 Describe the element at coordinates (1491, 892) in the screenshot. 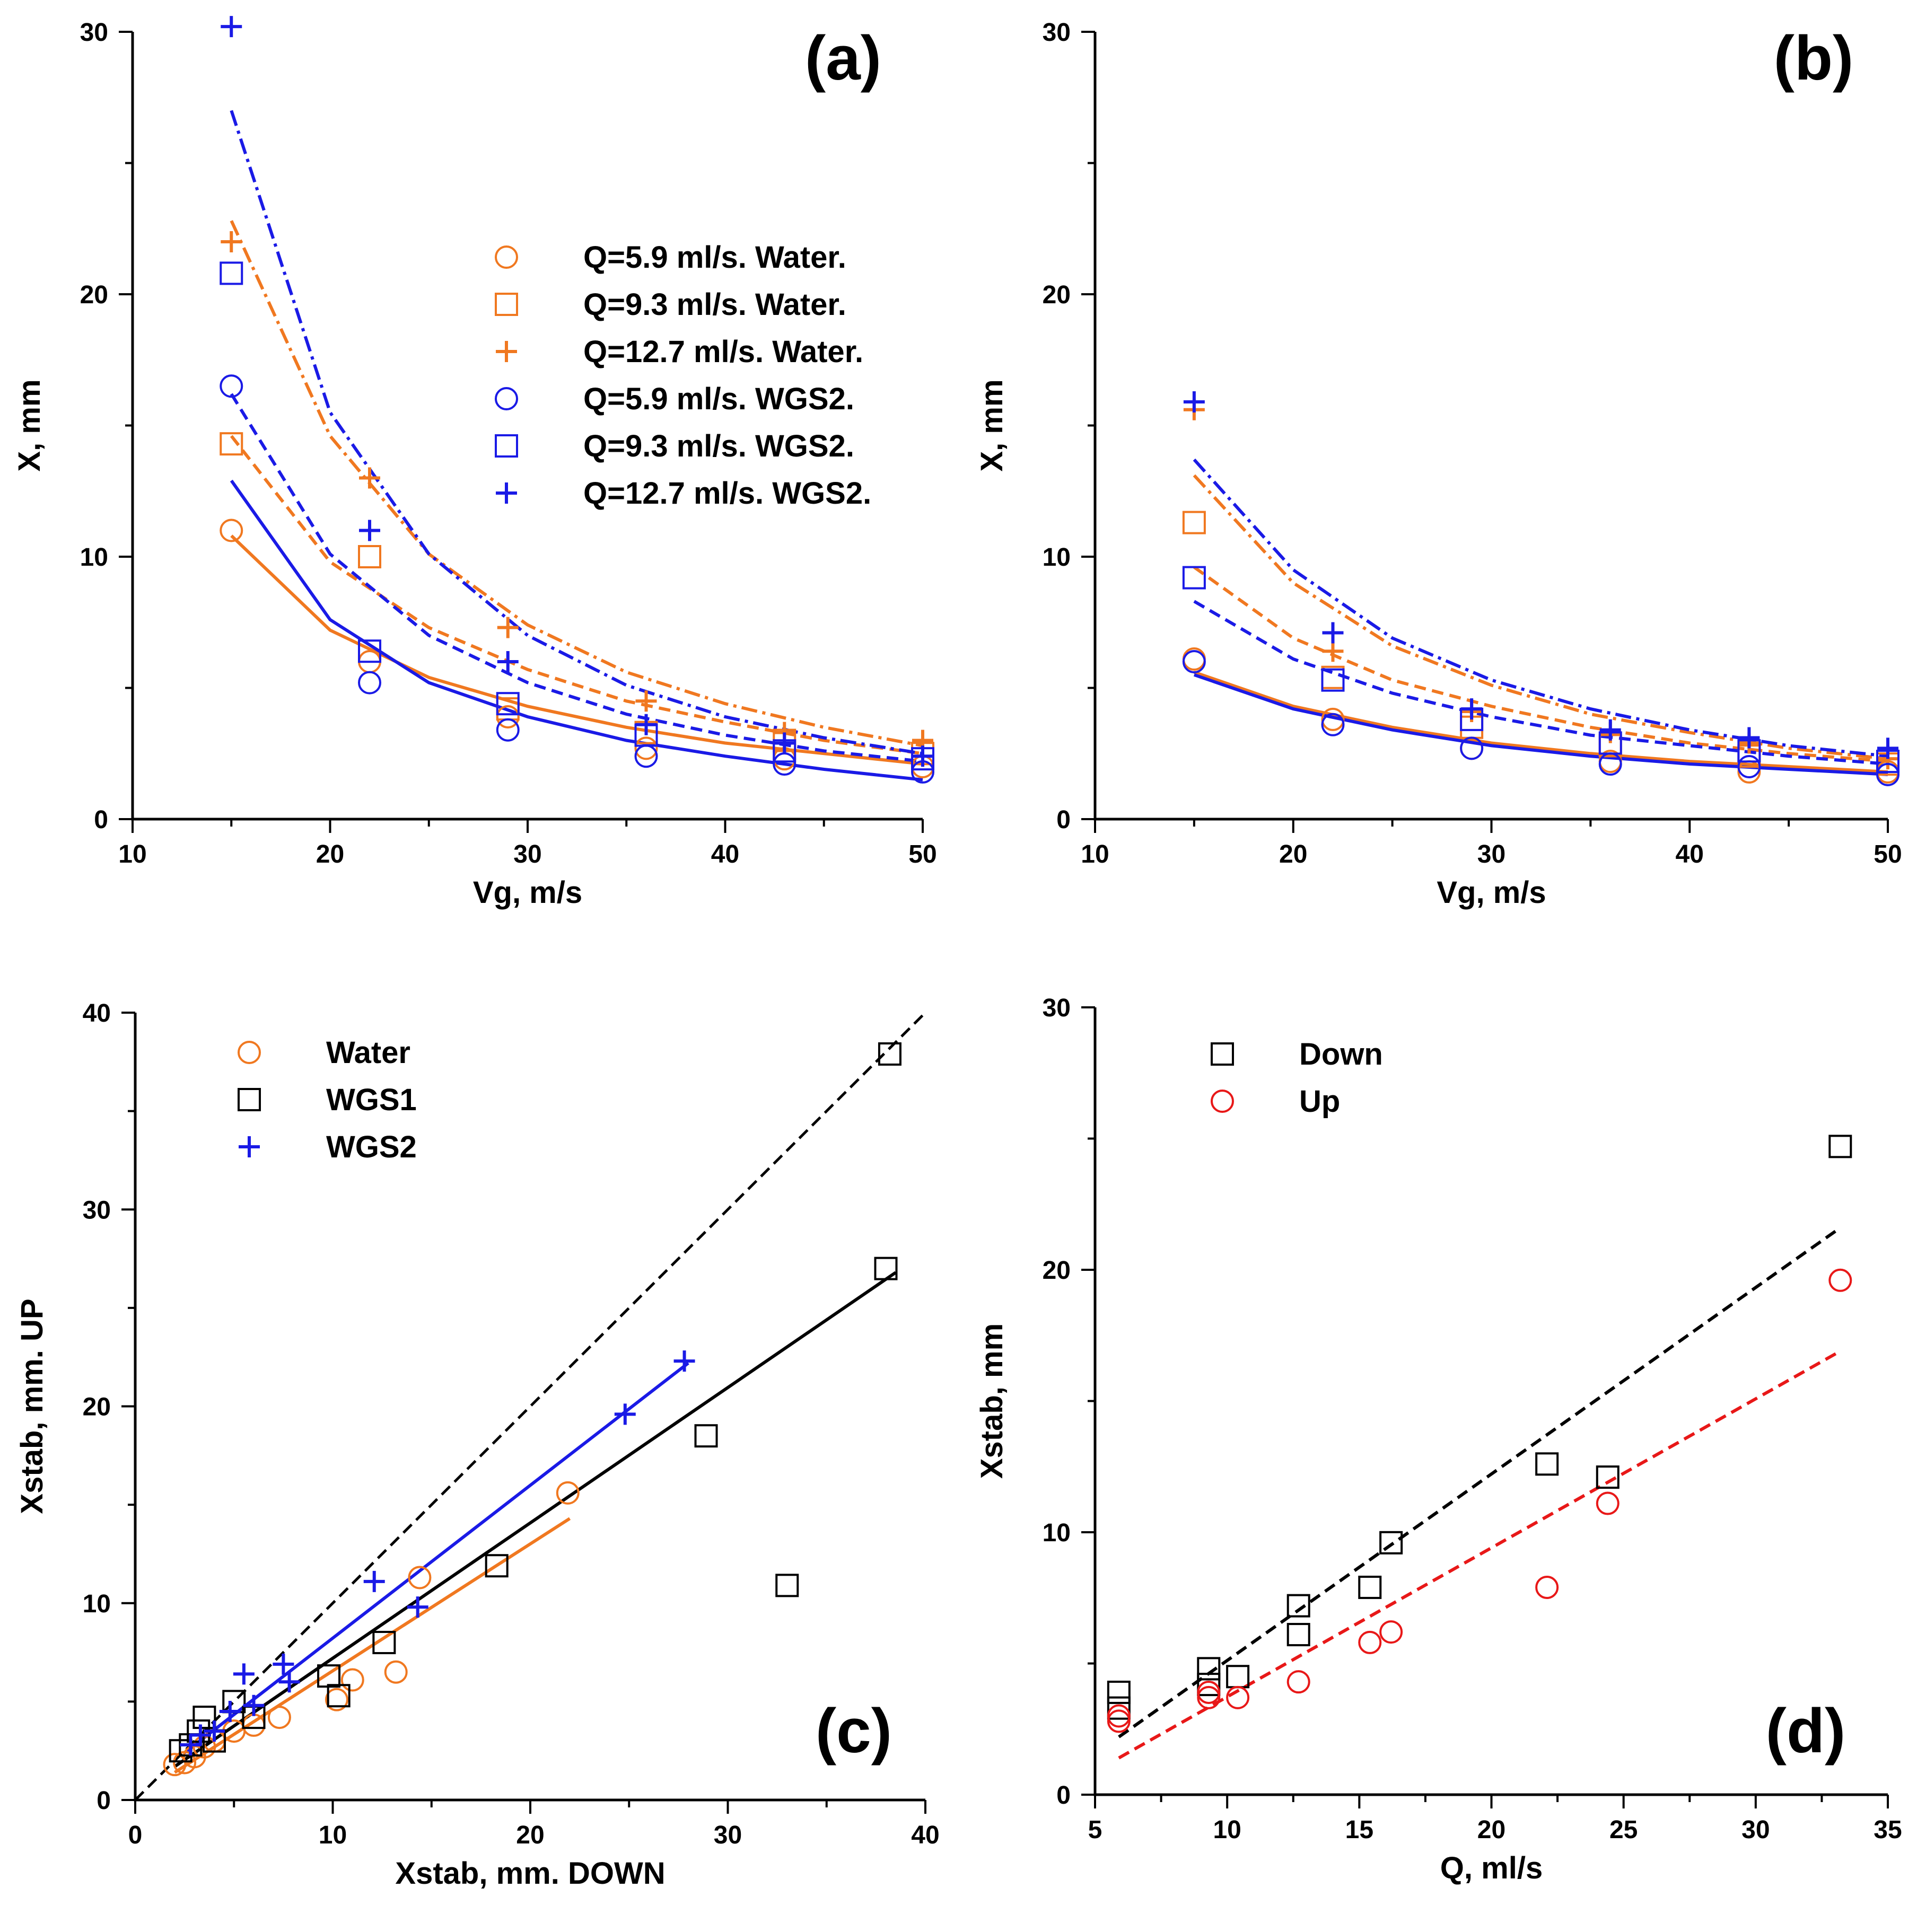

I see `x-axis-title: Vg, m/s` at that location.